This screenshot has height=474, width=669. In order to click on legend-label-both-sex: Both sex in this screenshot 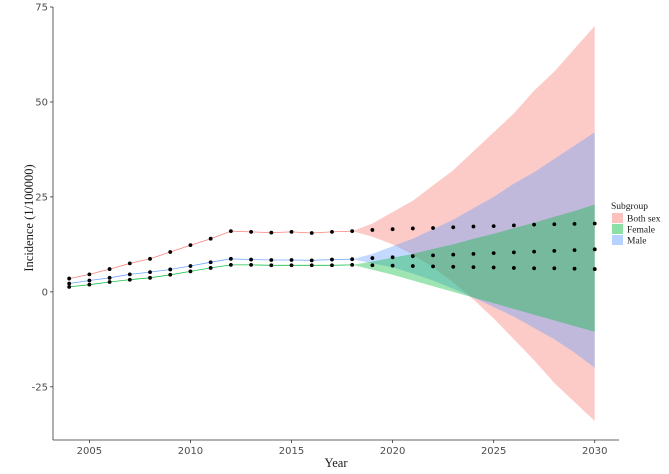, I will do `click(644, 220)`.